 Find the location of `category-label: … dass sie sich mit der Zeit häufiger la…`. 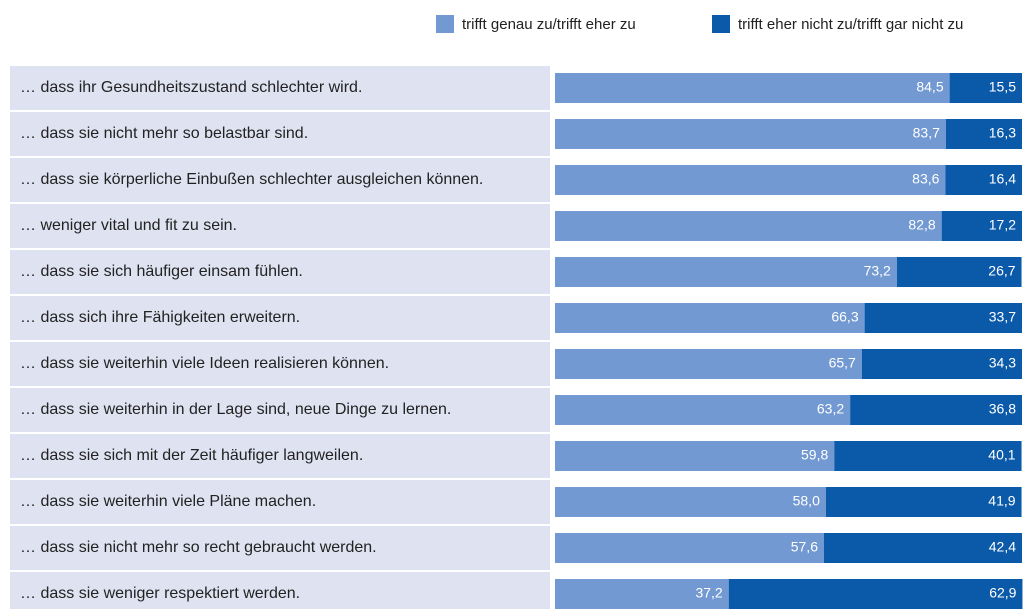

category-label: … dass sie sich mit der Zeit häufiger la… is located at coordinates (191, 455).